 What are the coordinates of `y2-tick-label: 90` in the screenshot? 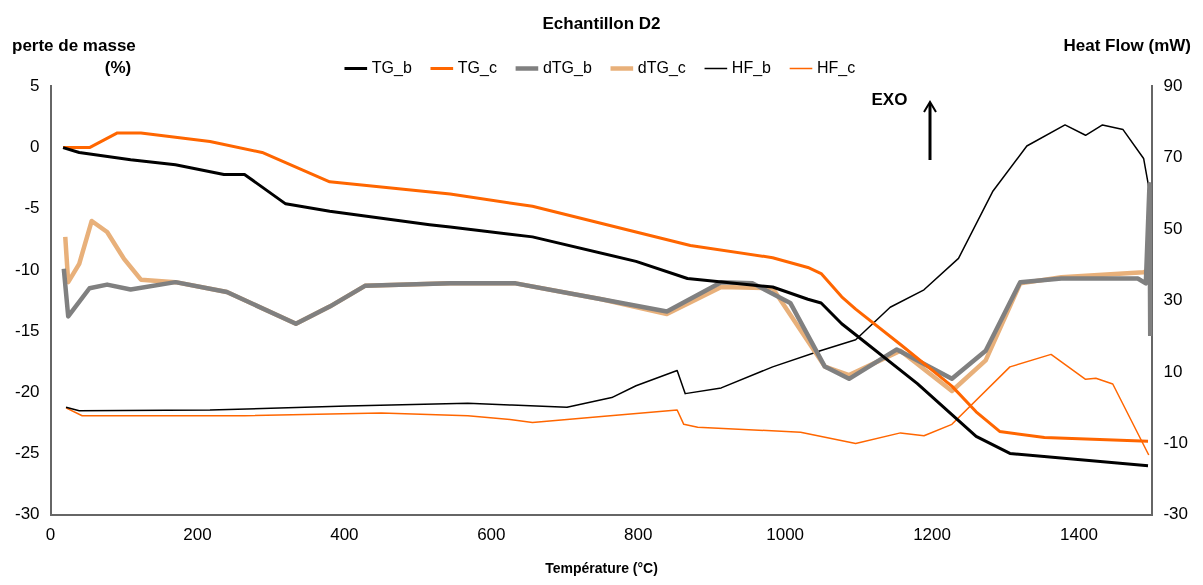 It's located at (1173, 86).